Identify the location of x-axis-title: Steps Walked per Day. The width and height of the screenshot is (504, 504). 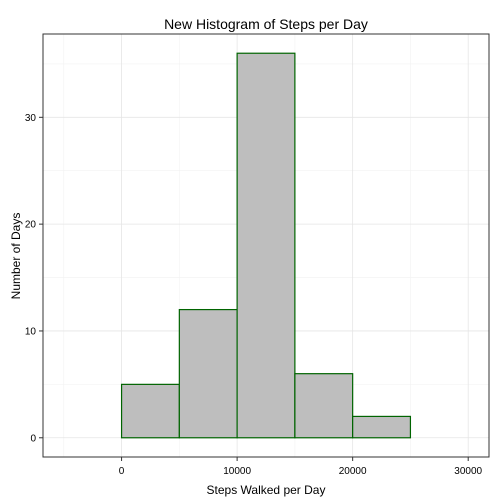
(266, 490).